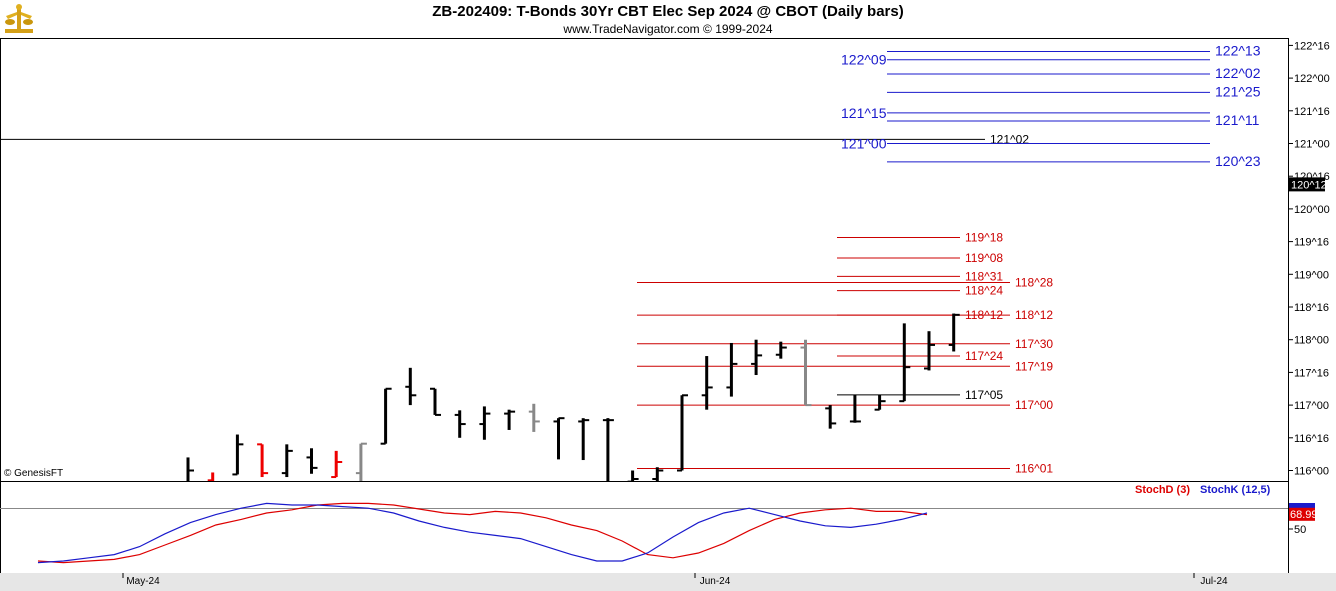 Image resolution: width=1336 pixels, height=591 pixels. What do you see at coordinates (1300, 530) in the screenshot?
I see `stoch-y-tick-label: 50` at bounding box center [1300, 530].